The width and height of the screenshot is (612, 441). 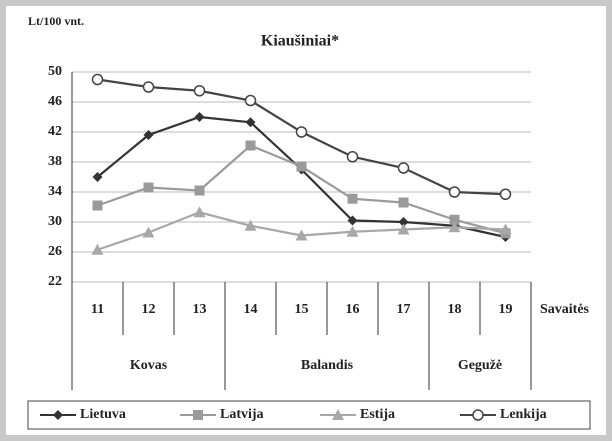 I want to click on x-tick-label: 11, so click(x=97, y=309).